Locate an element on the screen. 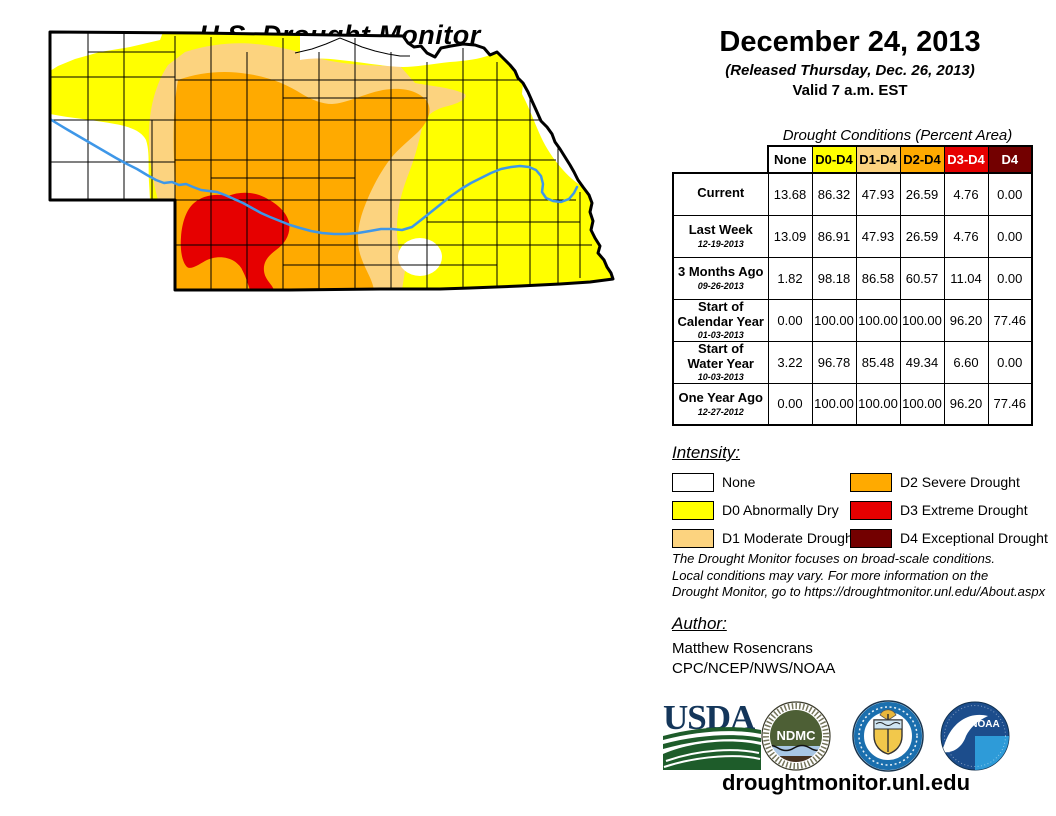  legend-item-d1: D1 Moderate Drought is located at coordinates (764, 538).